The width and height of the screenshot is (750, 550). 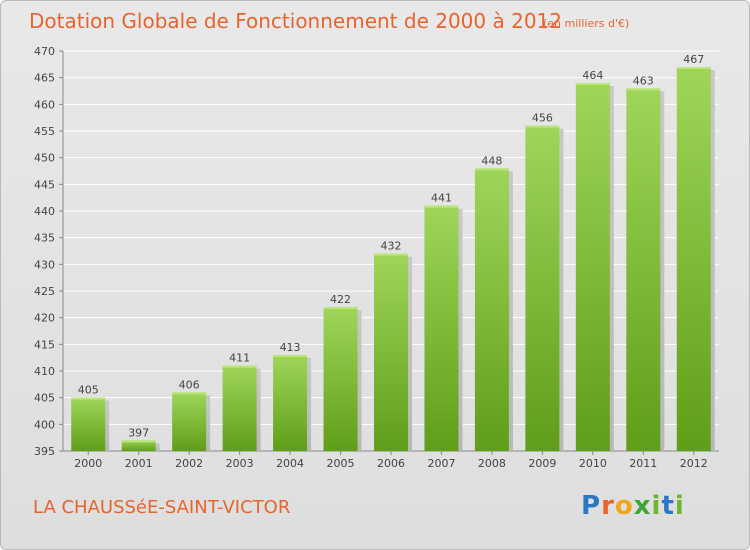 I want to click on x-tick-label: 2005, so click(x=341, y=463).